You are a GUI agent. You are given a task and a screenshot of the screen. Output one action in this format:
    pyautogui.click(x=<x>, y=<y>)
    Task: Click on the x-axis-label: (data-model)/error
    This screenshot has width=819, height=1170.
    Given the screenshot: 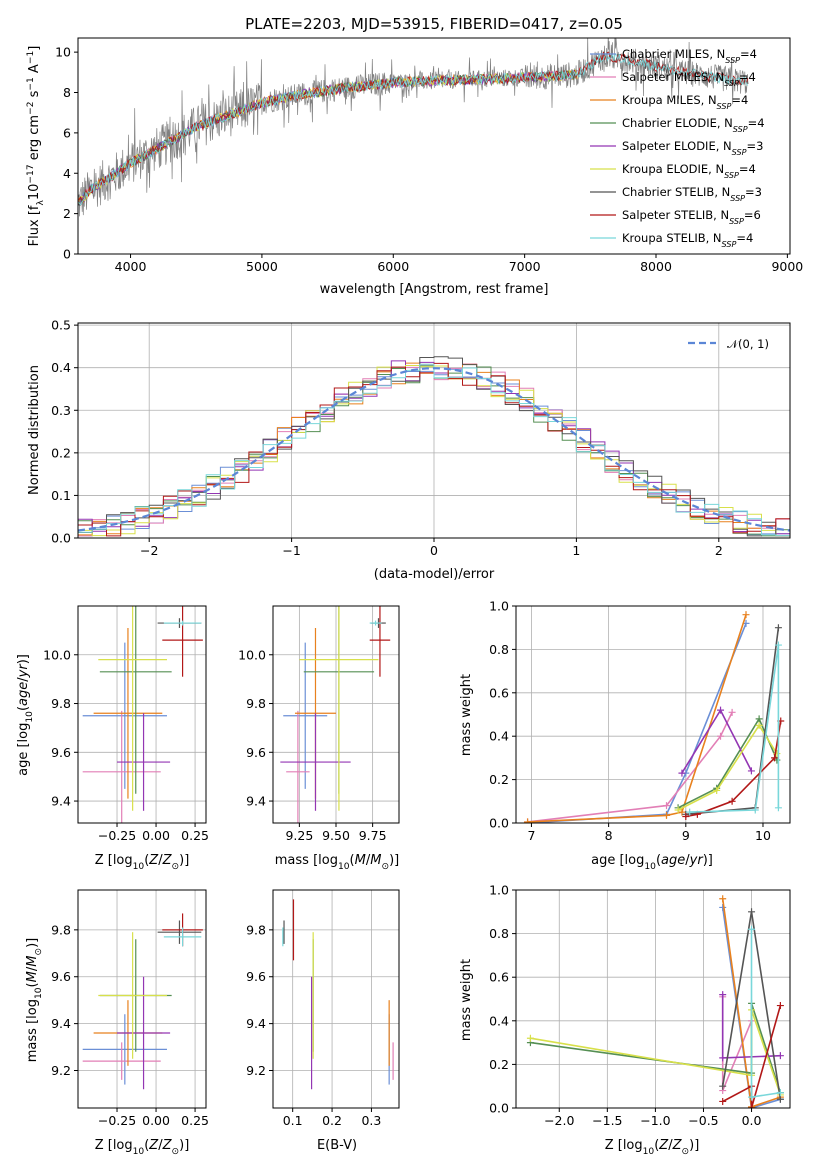 What is the action you would take?
    pyautogui.click(x=434, y=574)
    